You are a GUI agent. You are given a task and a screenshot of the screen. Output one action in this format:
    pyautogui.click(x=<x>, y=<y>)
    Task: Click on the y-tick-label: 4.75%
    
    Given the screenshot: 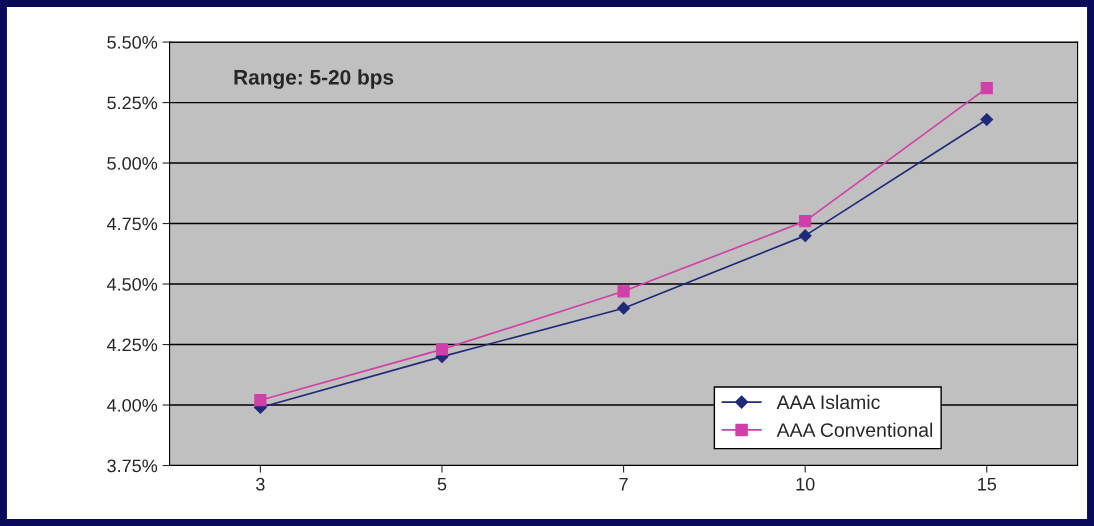 What is the action you would take?
    pyautogui.click(x=132, y=224)
    